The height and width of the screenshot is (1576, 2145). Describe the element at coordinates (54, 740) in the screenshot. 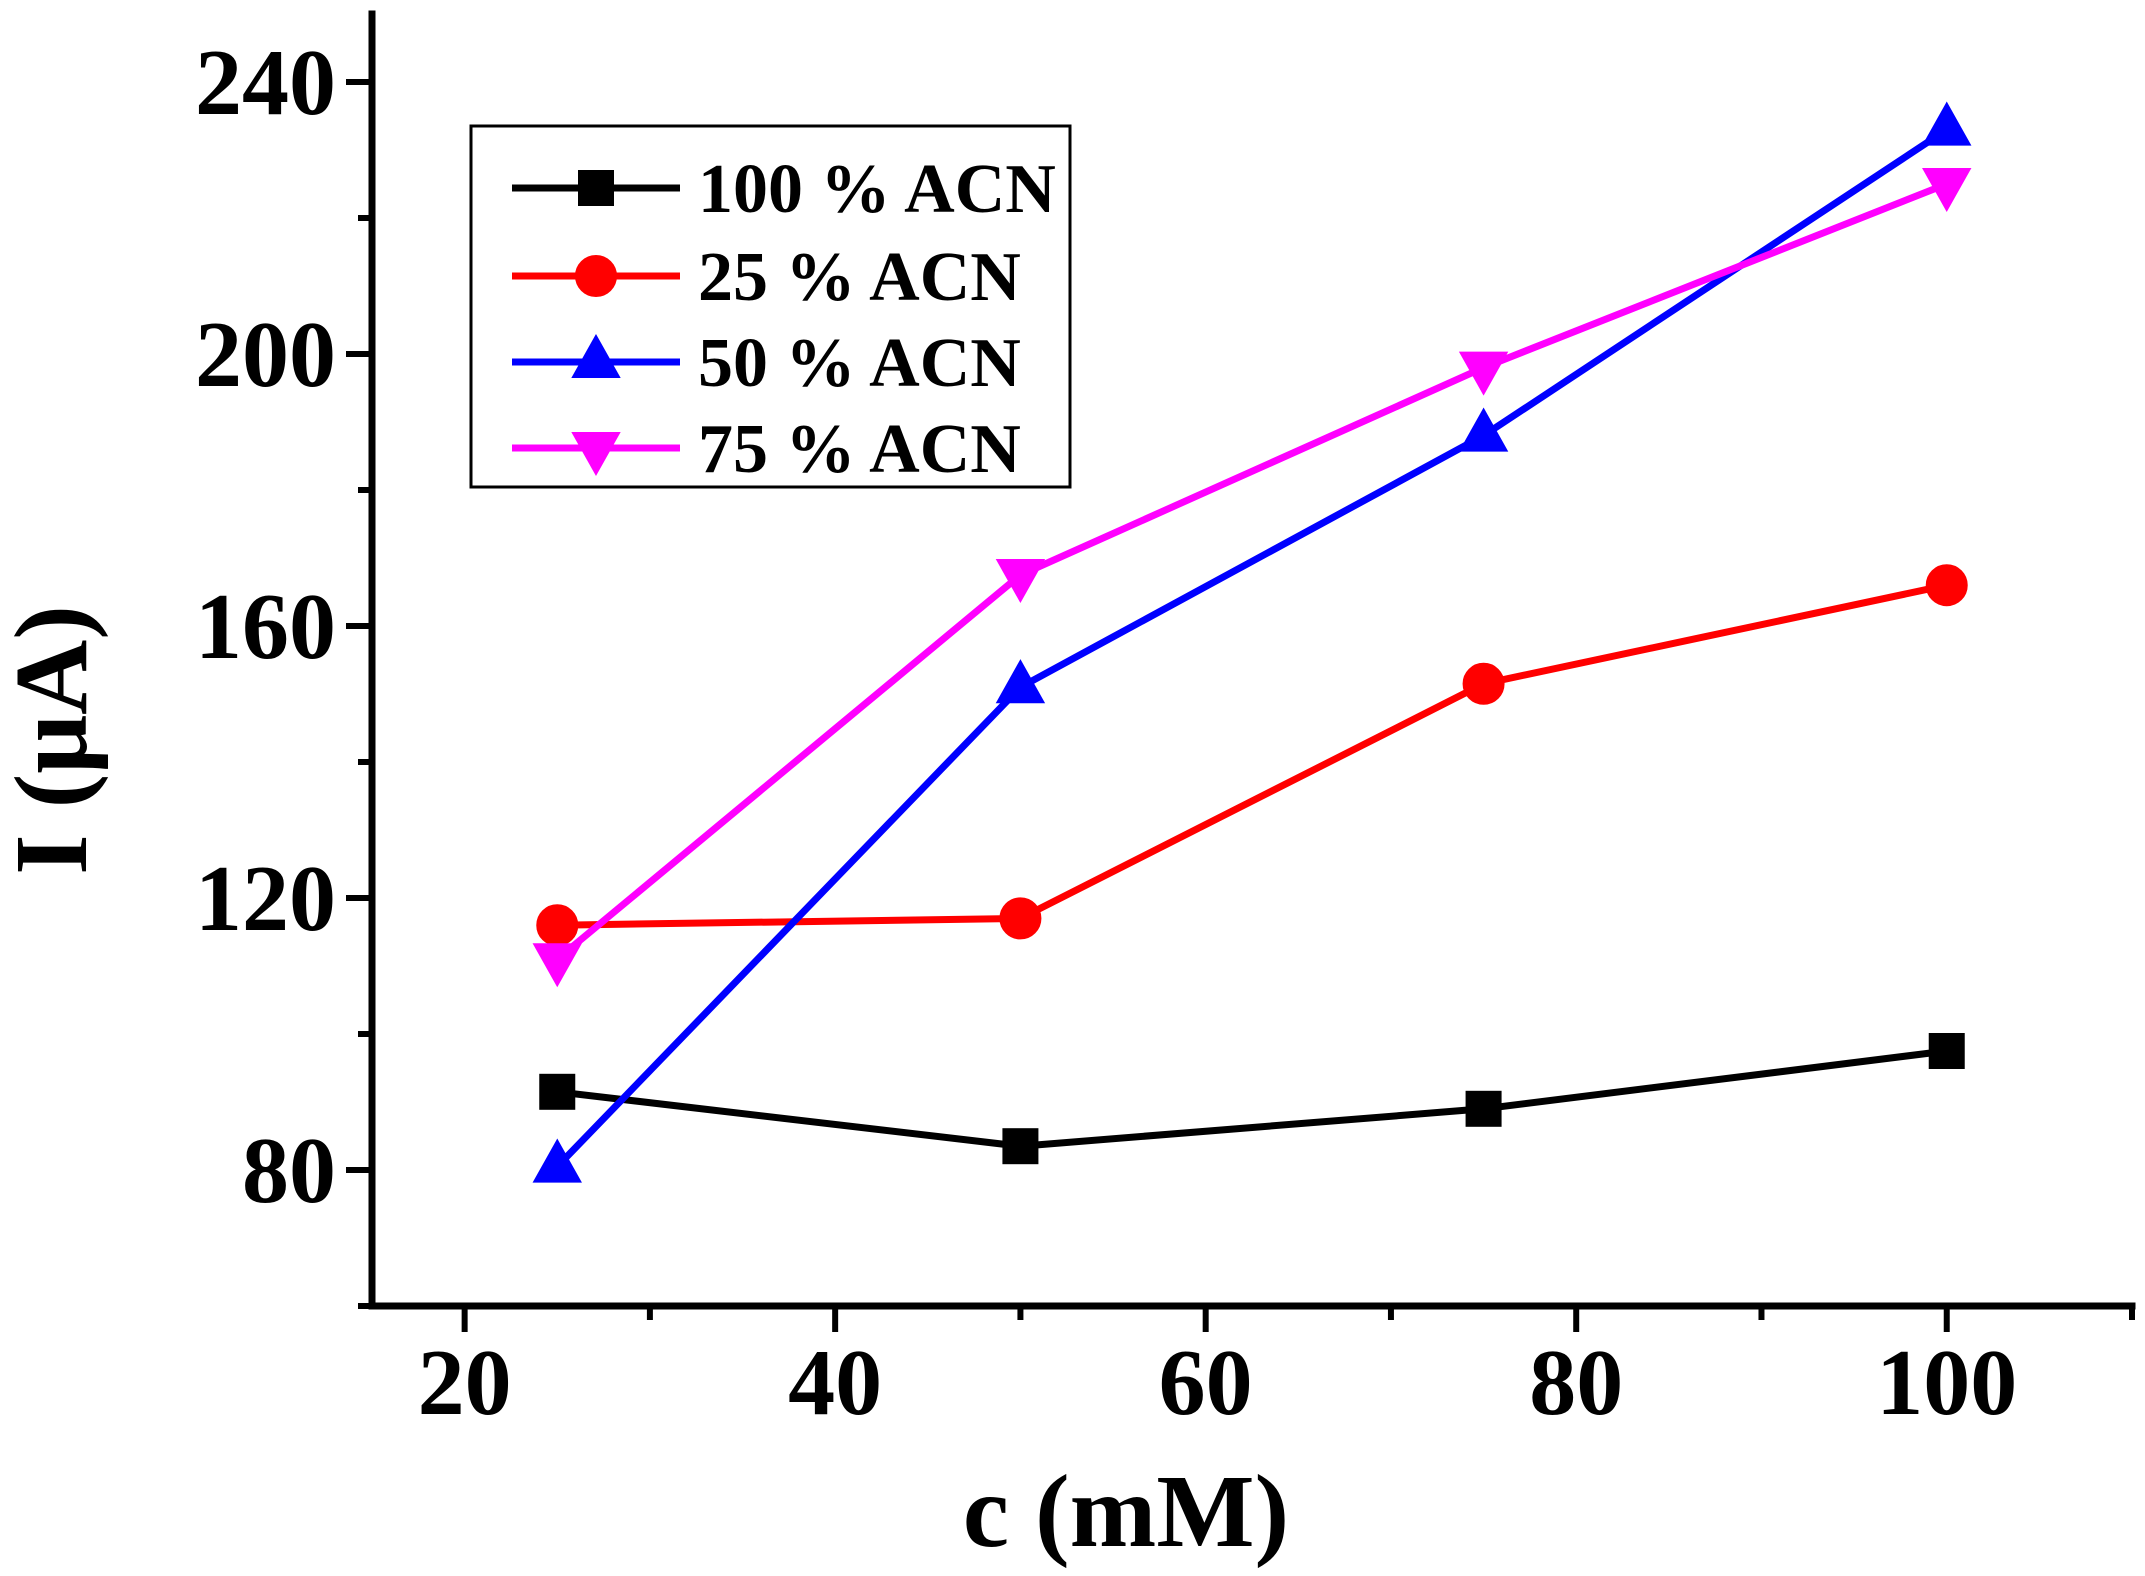

I see `y-axis-title: I (μA)` at that location.